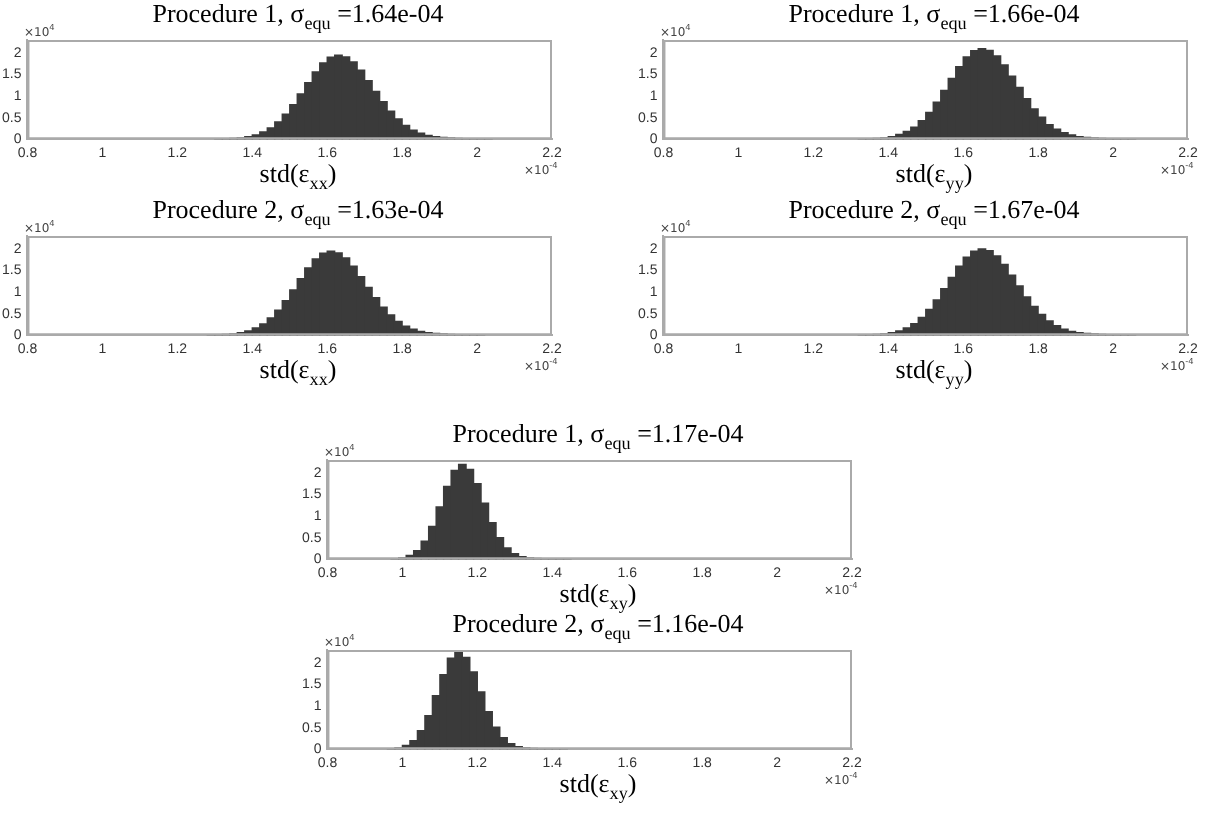  I want to click on chart-title: Procedure 2, σ$_{equ}$ =1.67e-04, so click(934, 212).